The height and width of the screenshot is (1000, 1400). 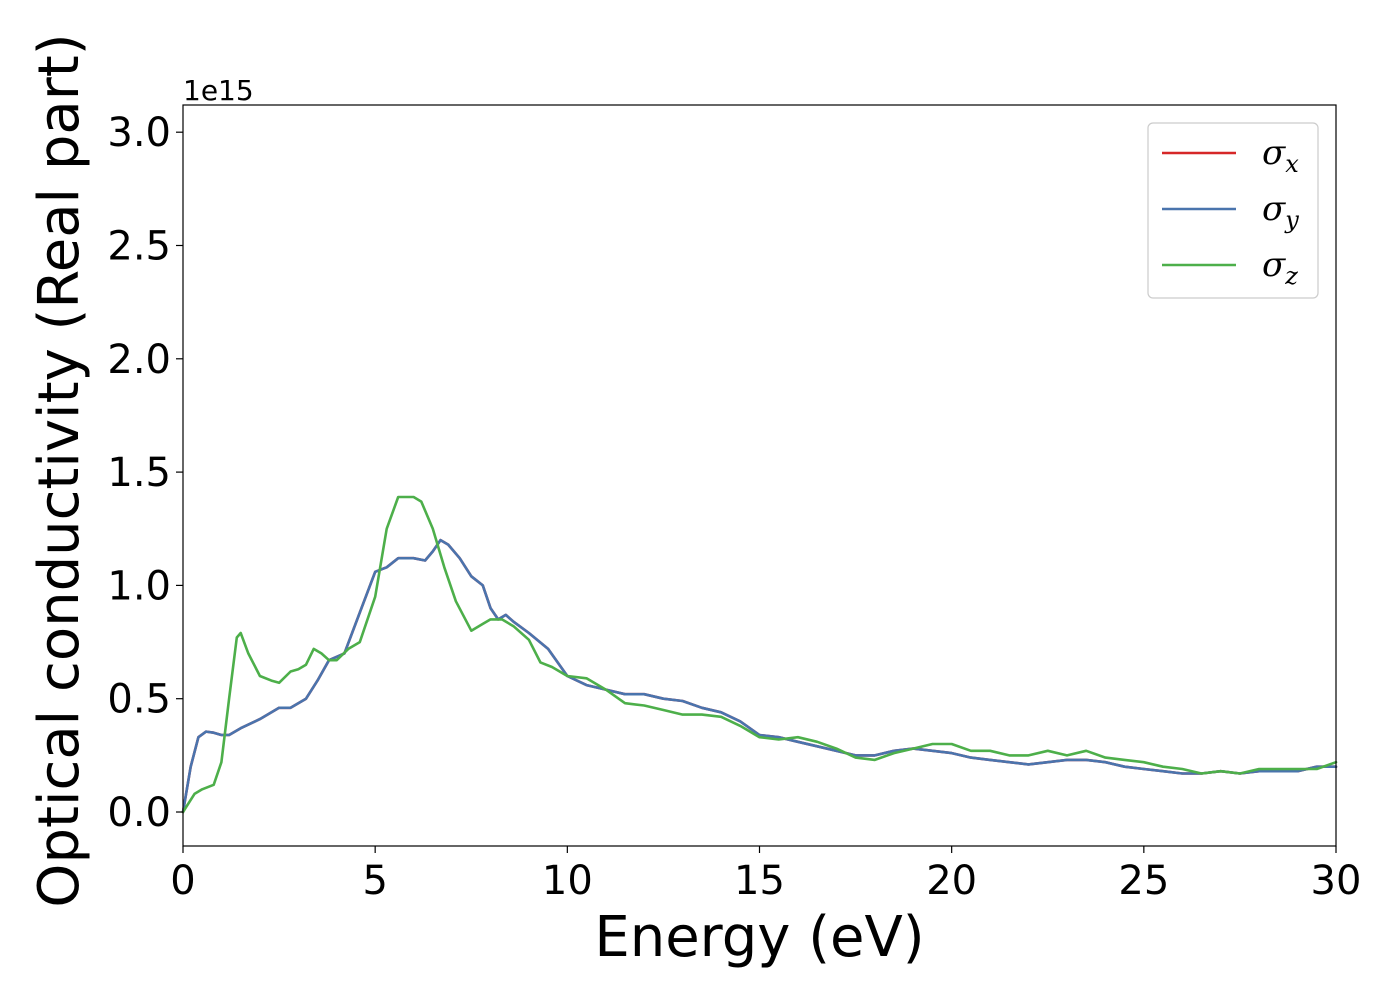 What do you see at coordinates (1280, 211) in the screenshot?
I see `legend-label-sigma-y: σy` at bounding box center [1280, 211].